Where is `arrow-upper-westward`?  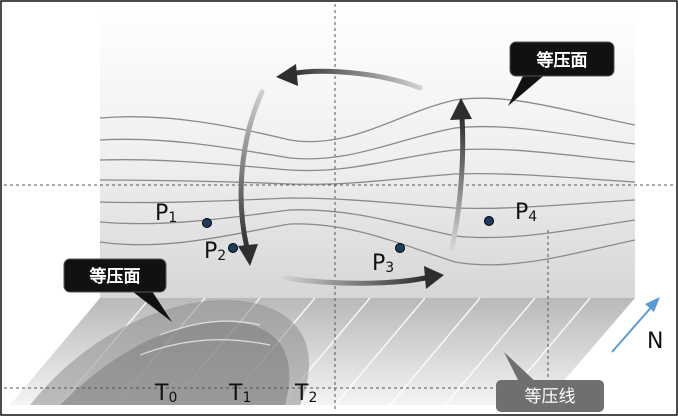 arrow-upper-westward is located at coordinates (355, 79).